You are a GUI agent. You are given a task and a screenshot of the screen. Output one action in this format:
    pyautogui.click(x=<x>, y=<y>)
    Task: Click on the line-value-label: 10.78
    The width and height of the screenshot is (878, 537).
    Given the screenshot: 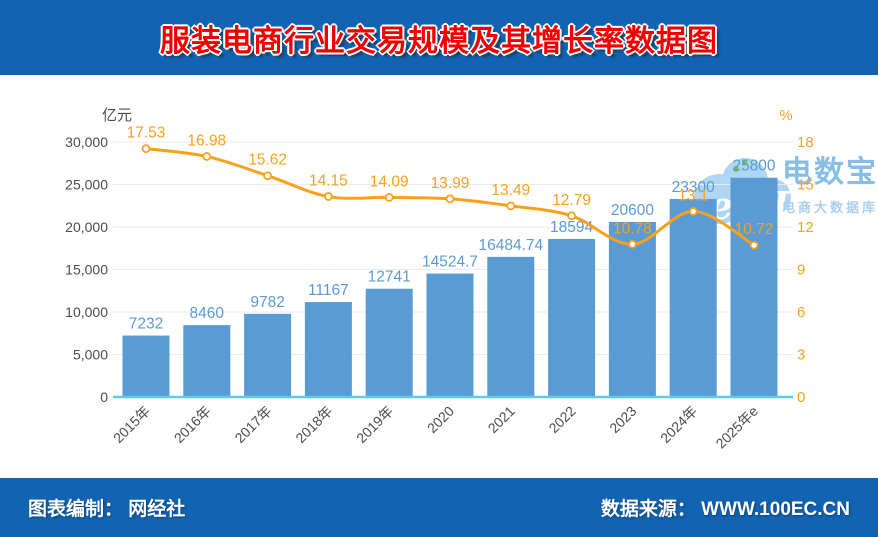 What is the action you would take?
    pyautogui.click(x=632, y=228)
    